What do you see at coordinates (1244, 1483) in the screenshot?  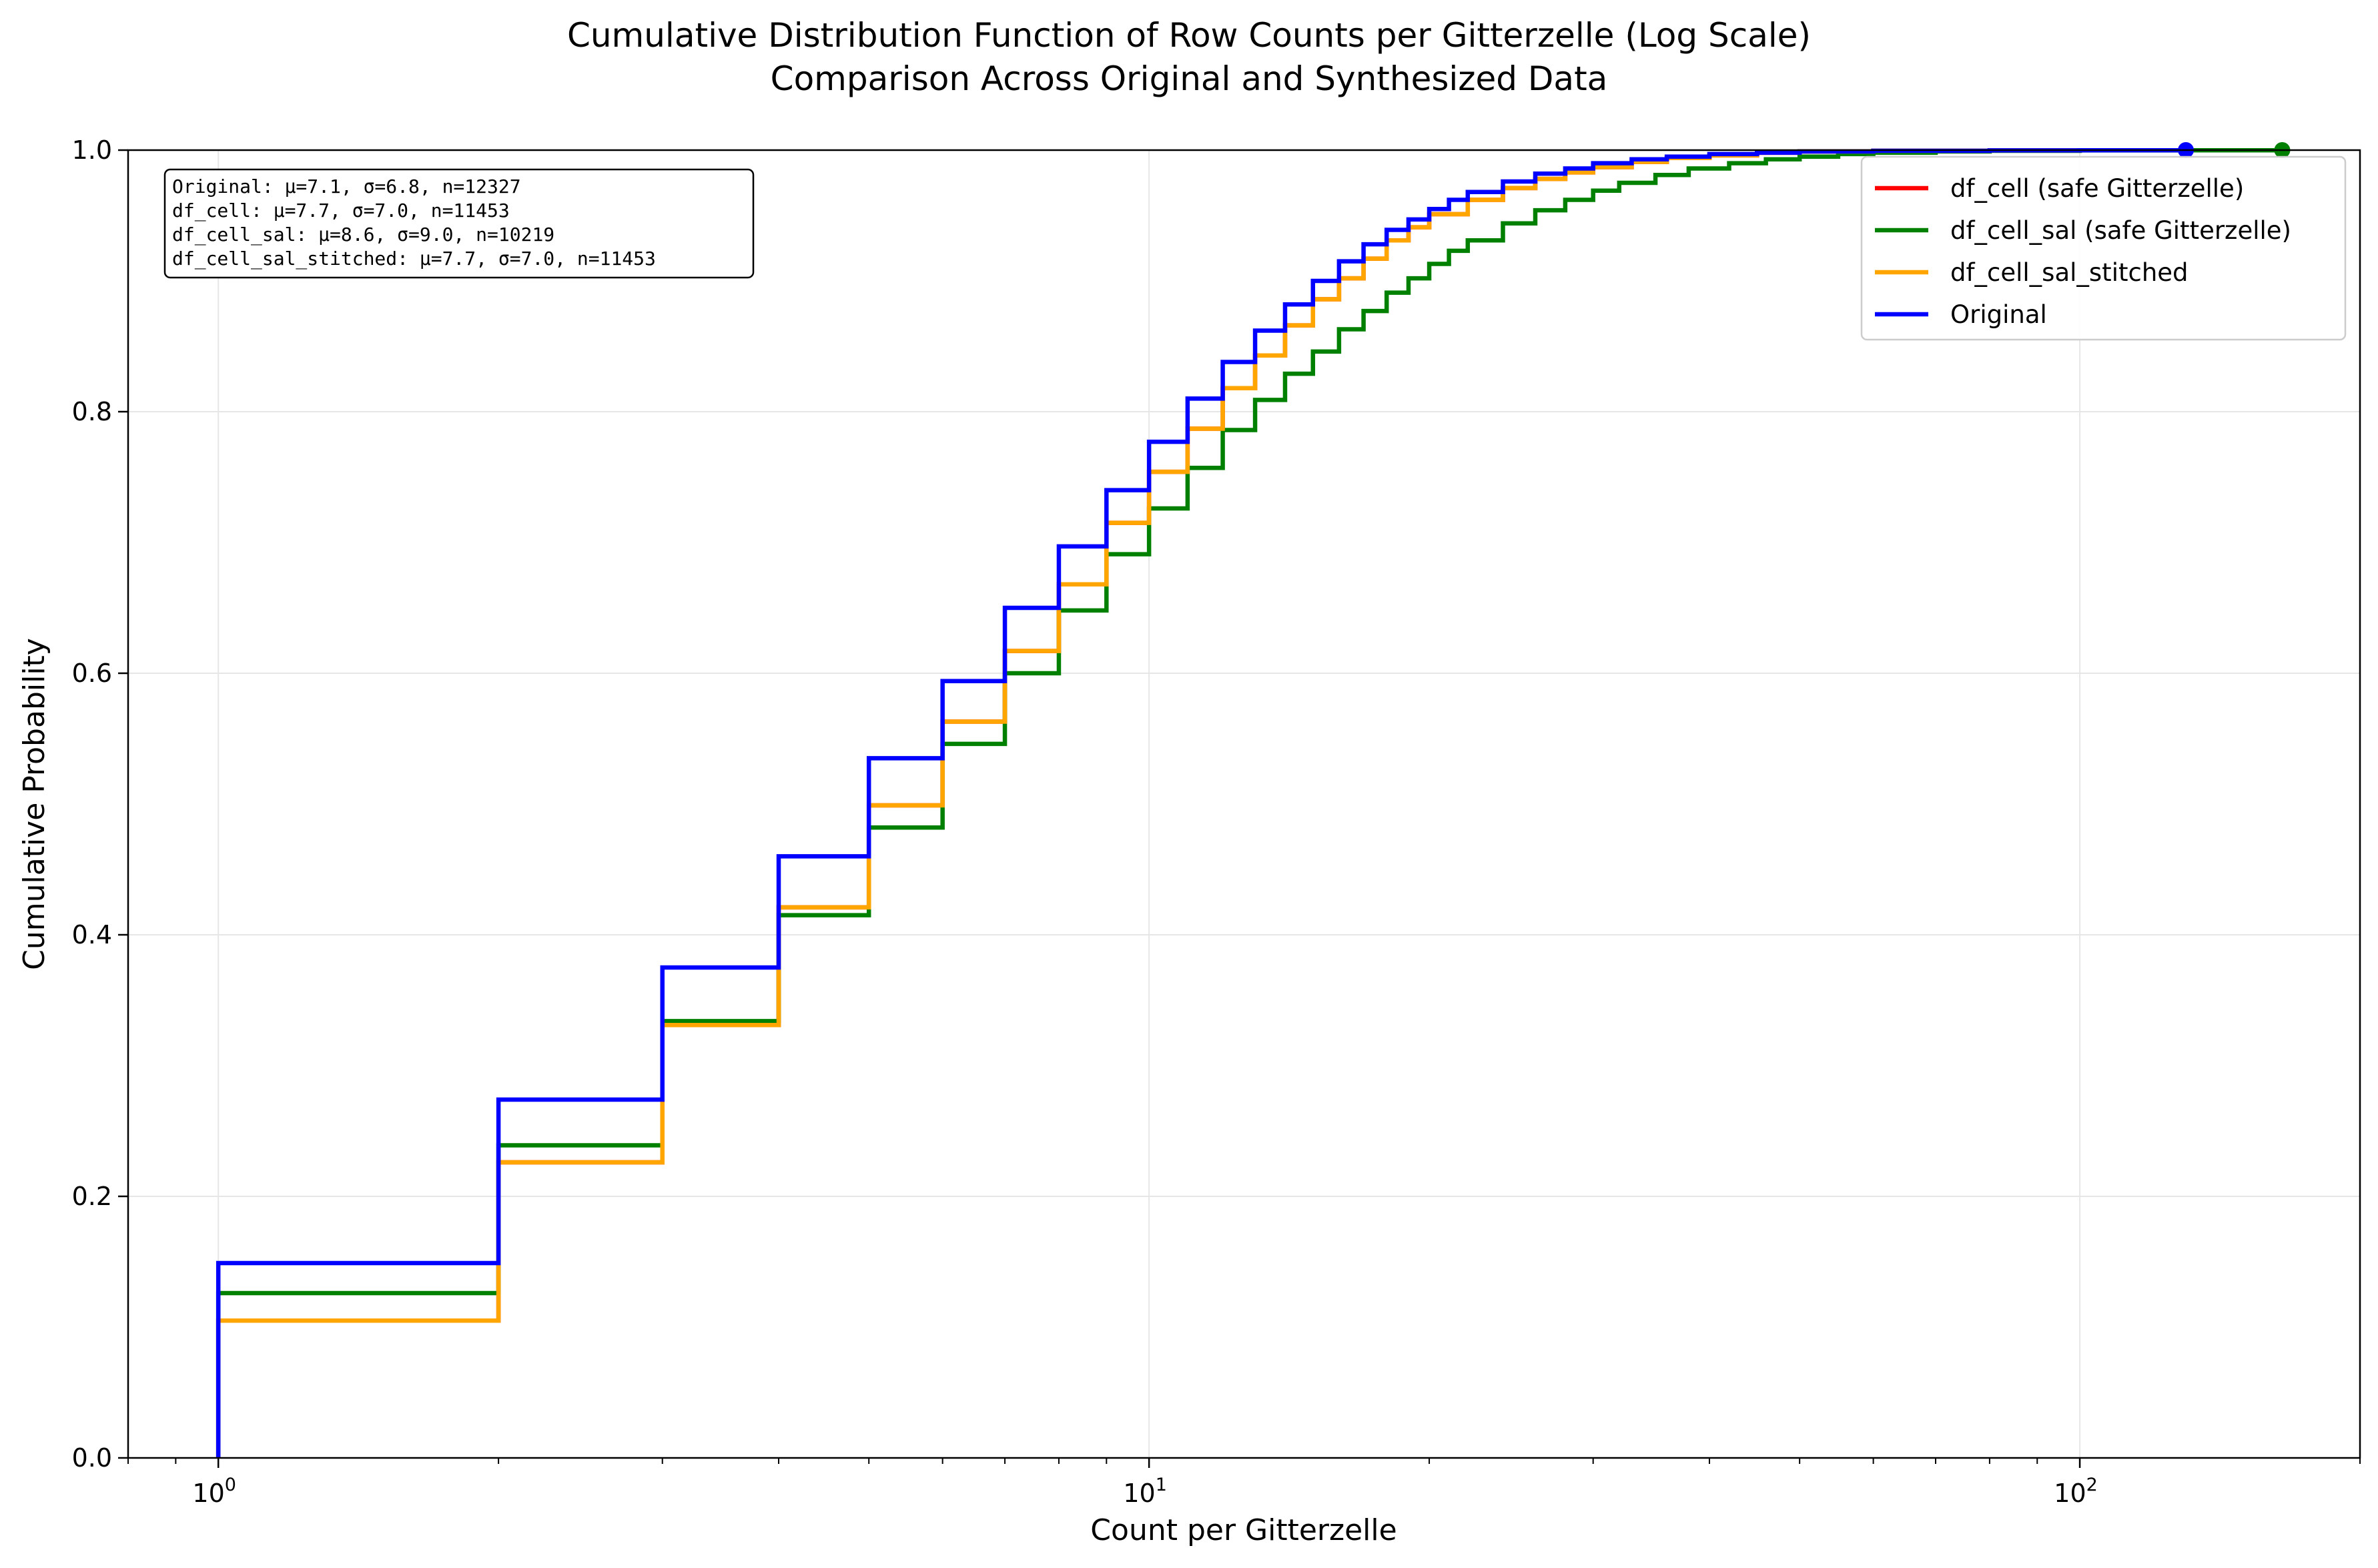 I see `x-axis-ticks: 10⁰ 10¹ 10²` at bounding box center [1244, 1483].